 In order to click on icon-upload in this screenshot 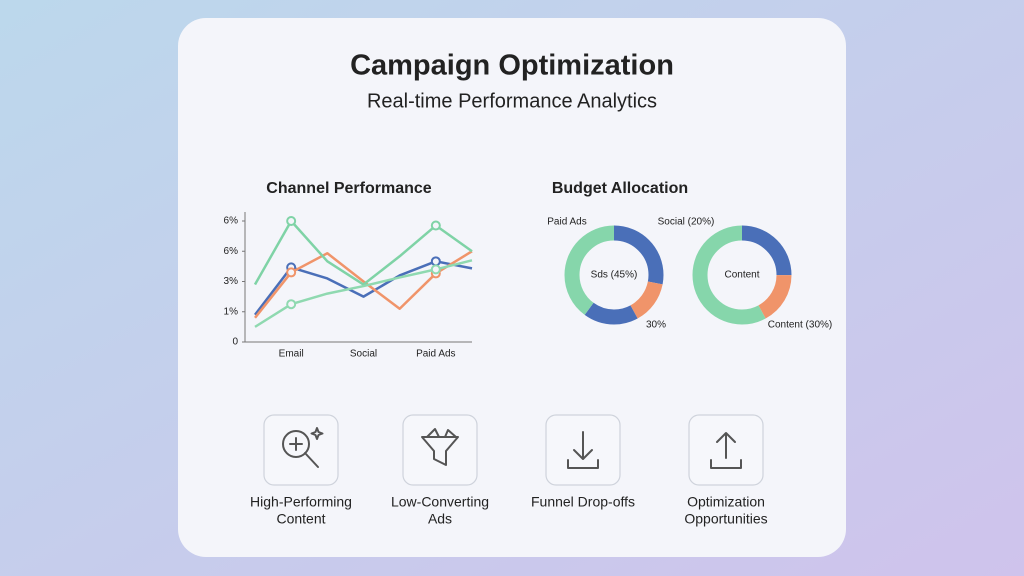, I will do `click(726, 450)`.